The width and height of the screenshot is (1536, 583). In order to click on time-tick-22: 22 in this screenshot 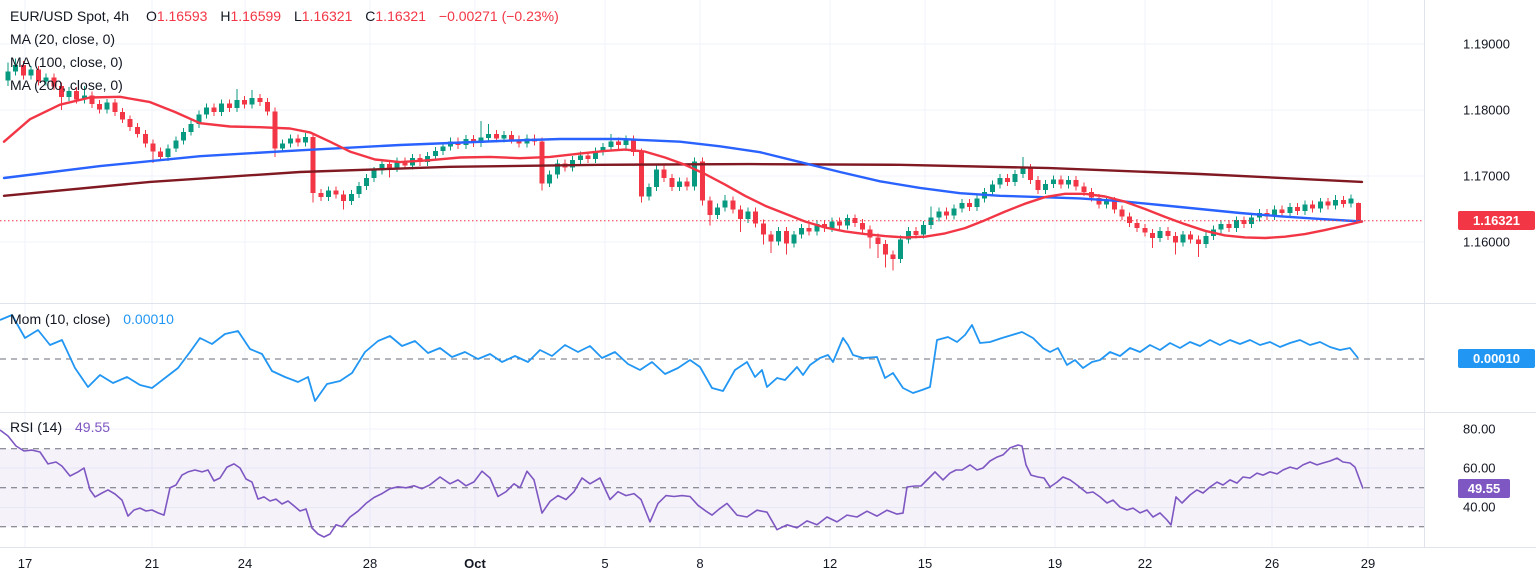, I will do `click(1145, 563)`.